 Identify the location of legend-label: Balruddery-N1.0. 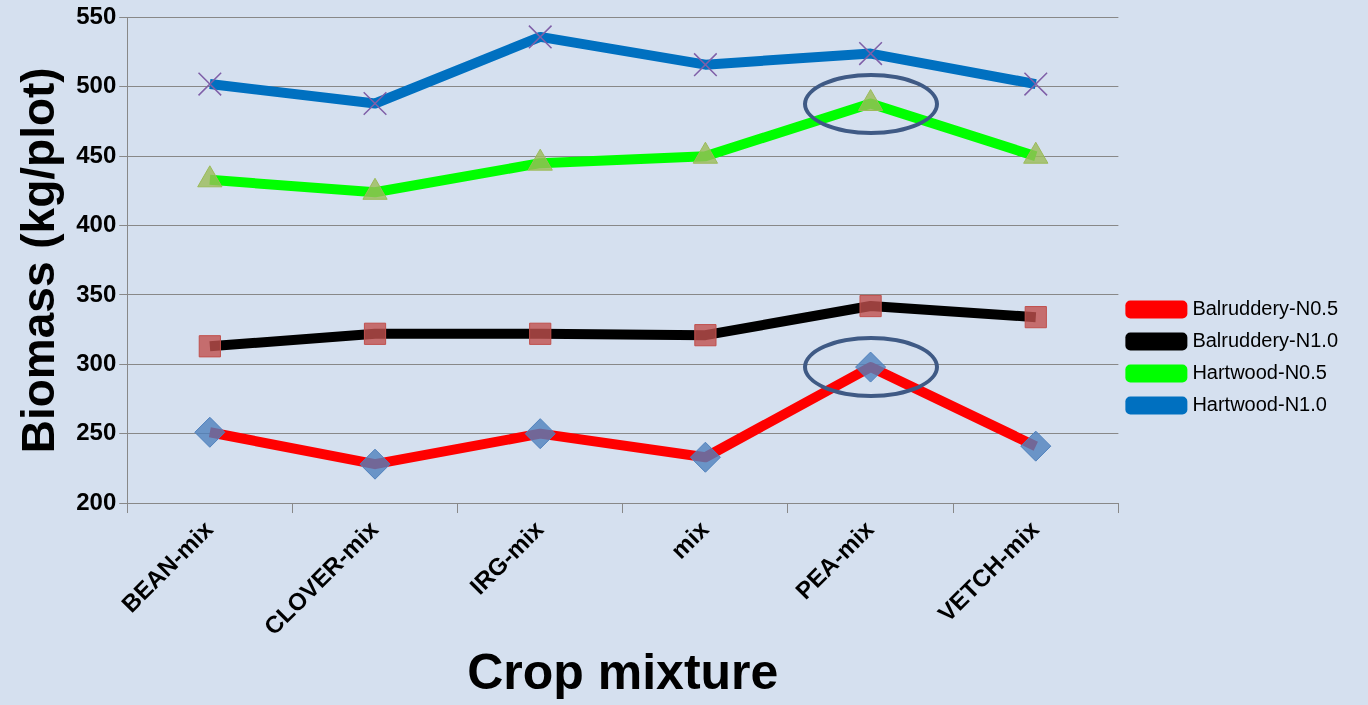
(1265, 340).